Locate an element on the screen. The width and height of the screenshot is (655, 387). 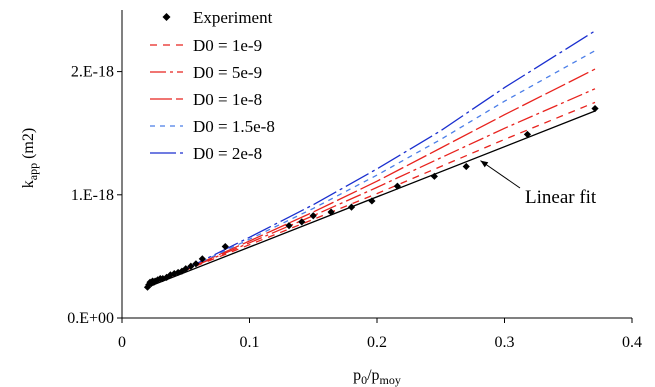
legend-label-1: D0 = 1e-9 is located at coordinates (227, 45).